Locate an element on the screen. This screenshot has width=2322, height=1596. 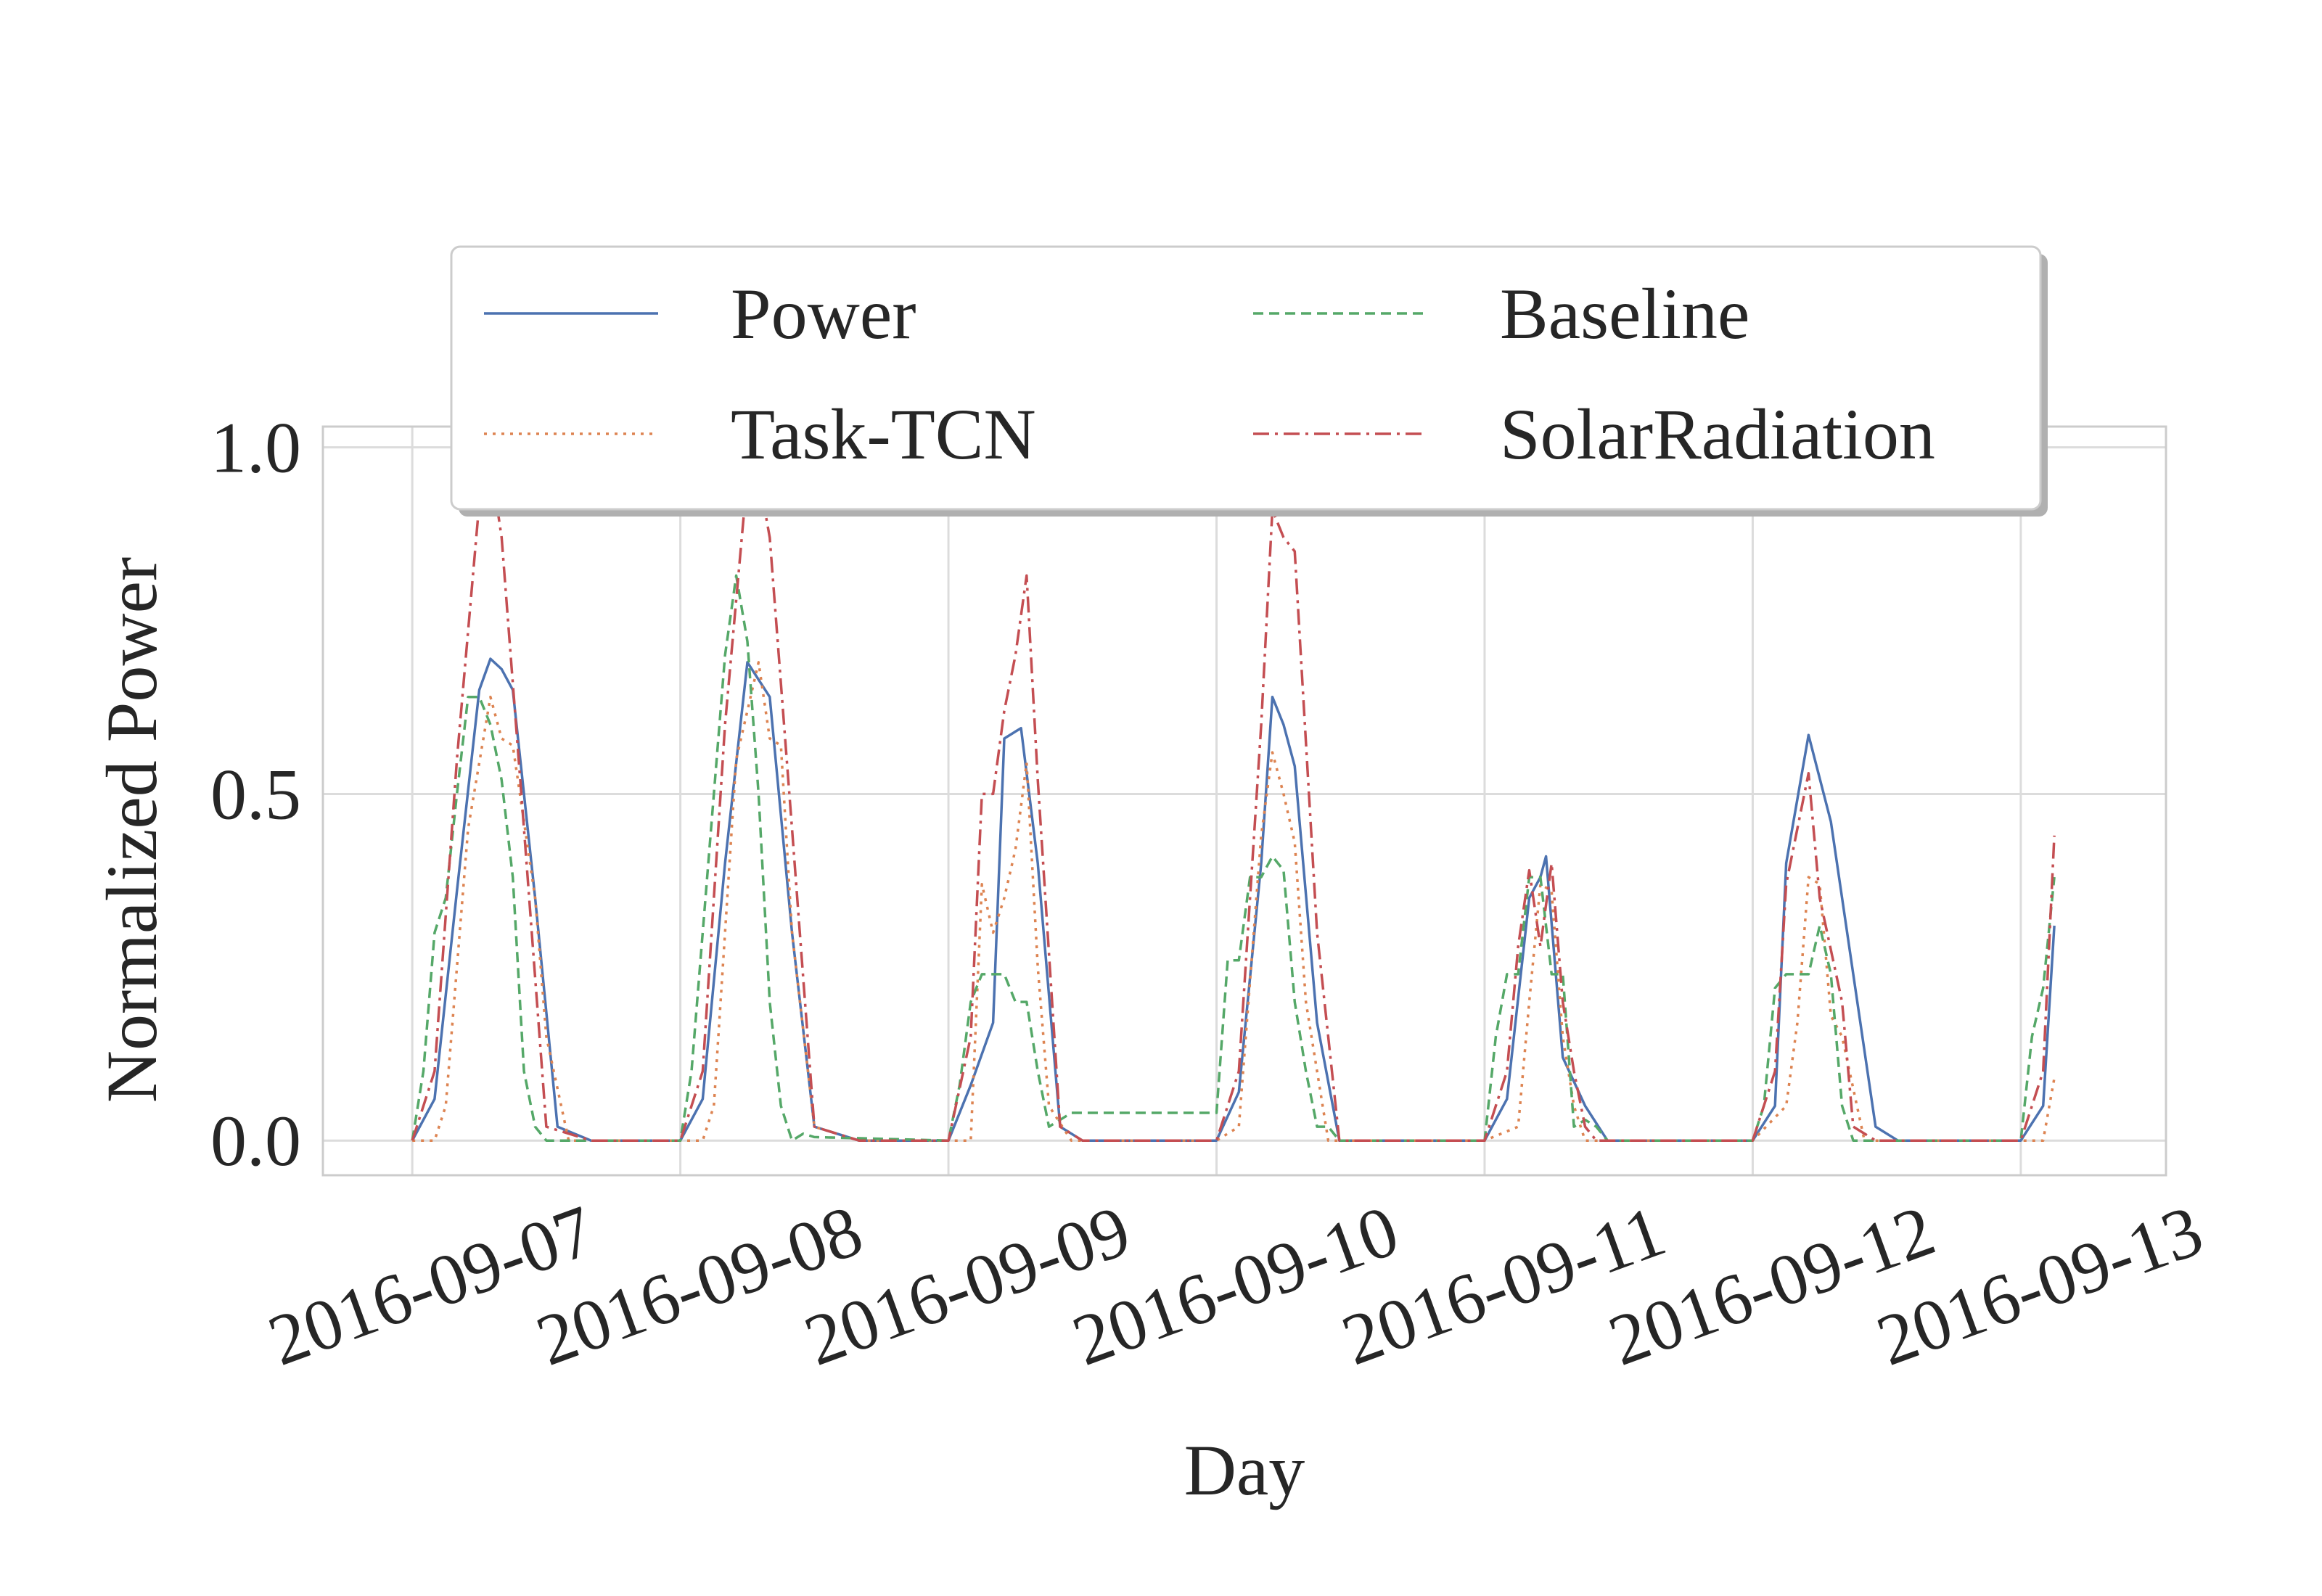
y-tick-labels: 0.0 0.5 1.0 is located at coordinates (256, 795).